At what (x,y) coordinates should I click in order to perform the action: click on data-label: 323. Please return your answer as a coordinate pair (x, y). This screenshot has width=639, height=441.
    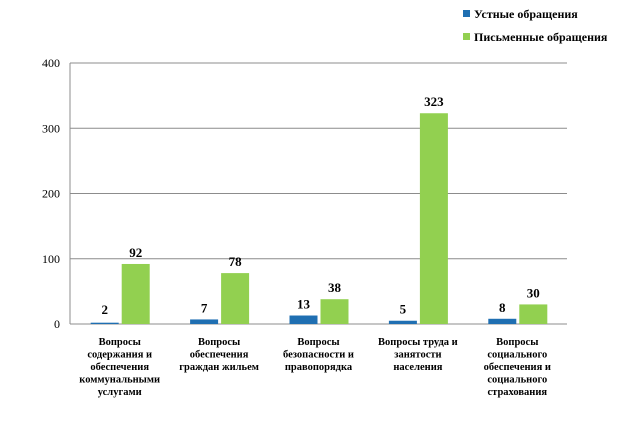
    Looking at the image, I should click on (434, 101).